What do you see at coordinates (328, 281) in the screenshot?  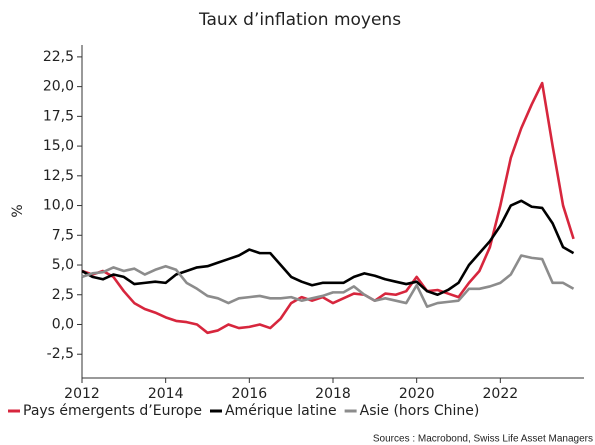 I see `series-line` at bounding box center [328, 281].